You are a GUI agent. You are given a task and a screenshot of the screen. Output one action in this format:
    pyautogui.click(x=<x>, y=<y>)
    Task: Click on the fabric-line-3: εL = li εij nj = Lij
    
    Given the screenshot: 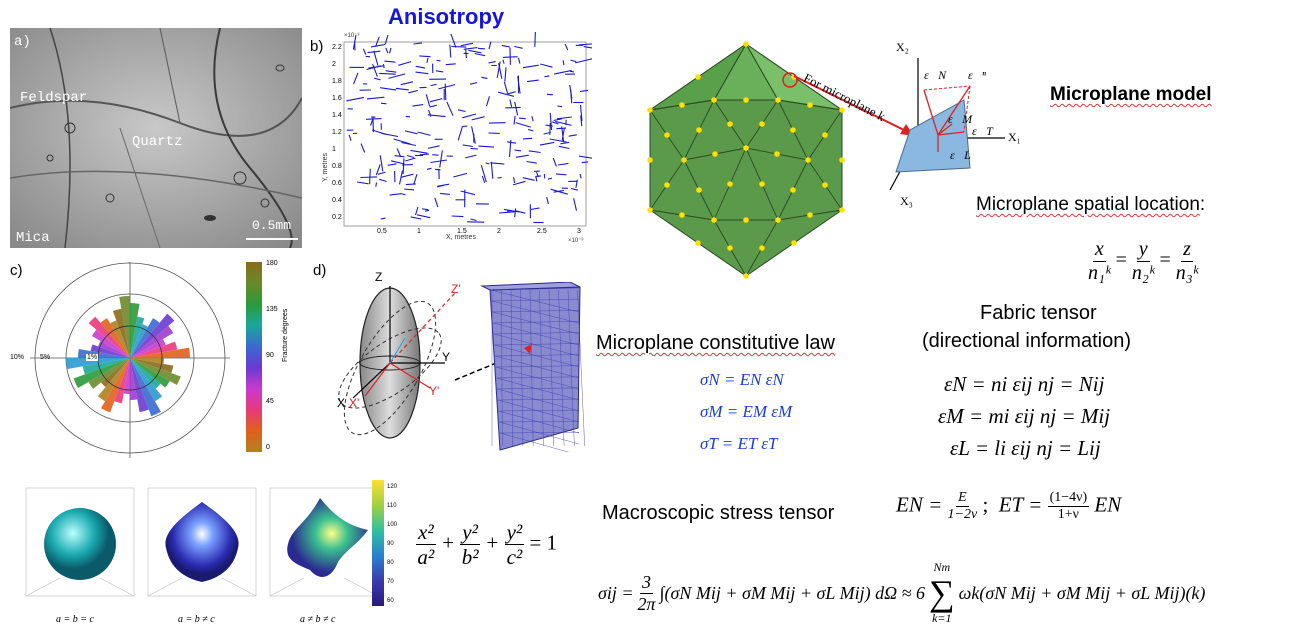 What is the action you would take?
    pyautogui.click(x=1025, y=448)
    